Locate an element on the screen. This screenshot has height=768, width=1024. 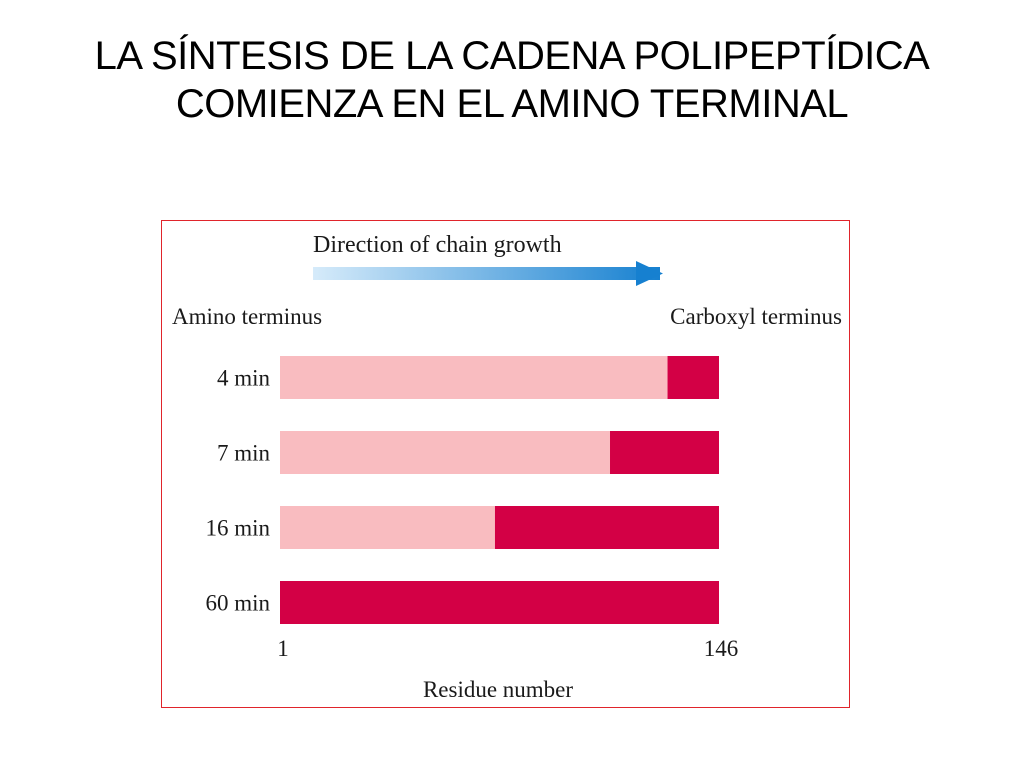
time-label: 4 min is located at coordinates (244, 378).